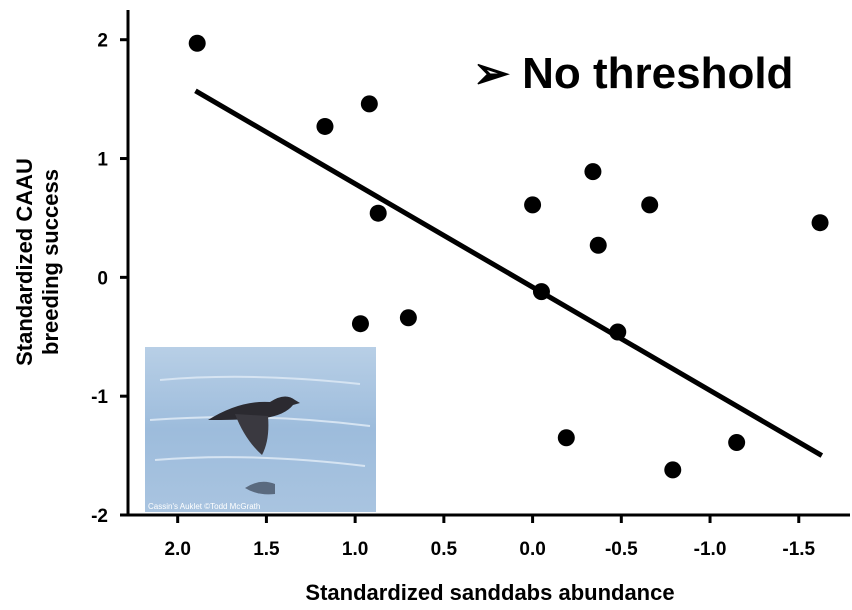 The width and height of the screenshot is (852, 610). I want to click on photo: Cassin's Auklet ©Todd McGrath, so click(260, 429).